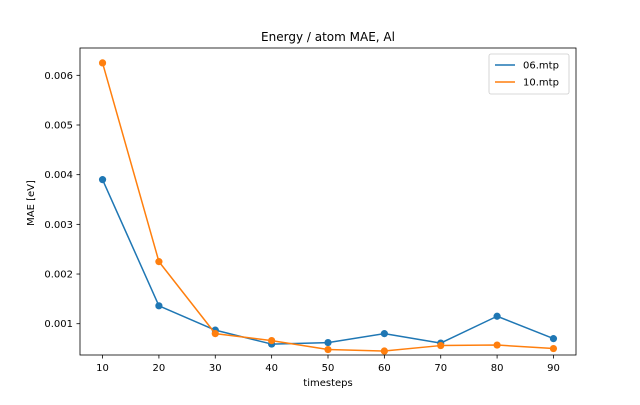 Image resolution: width=640 pixels, height=405 pixels. I want to click on y-tick-label: 0.004, so click(58, 175).